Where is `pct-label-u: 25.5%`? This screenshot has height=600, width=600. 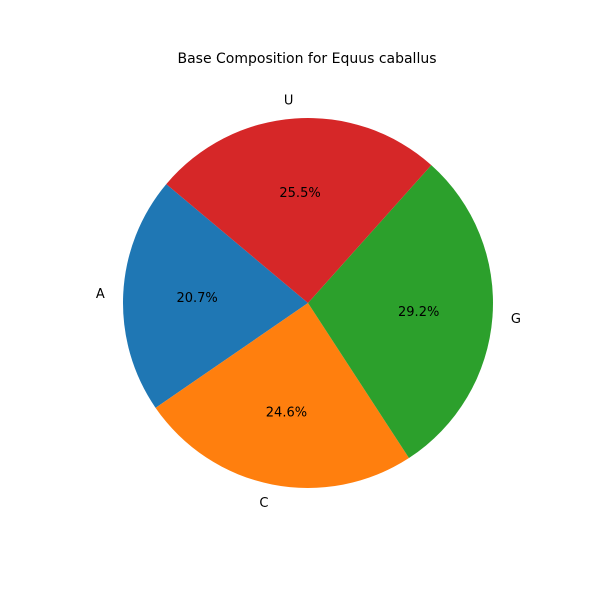
pct-label-u: 25.5% is located at coordinates (299, 193).